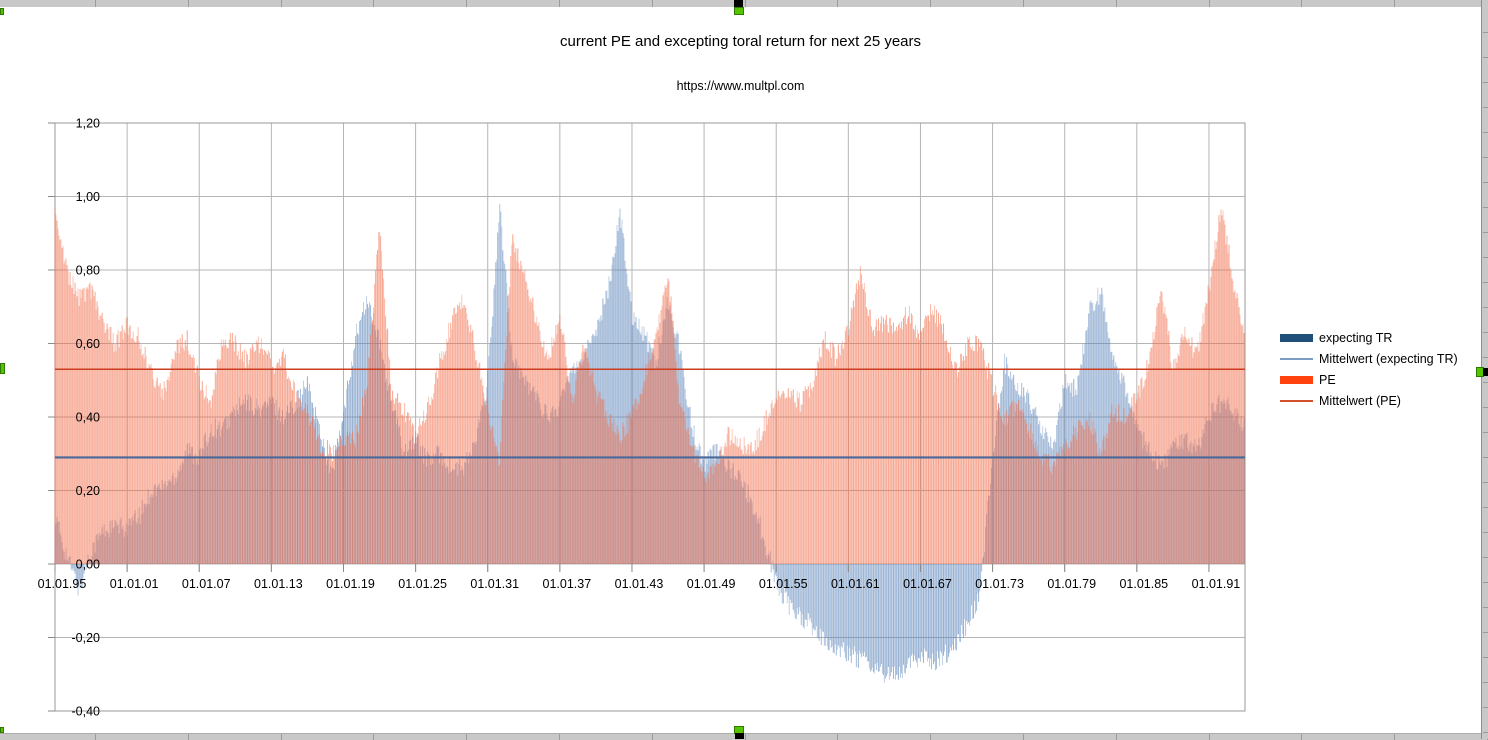 The image size is (1488, 740). Describe the element at coordinates (738, 3) in the screenshot. I see `selection-handle-top-center` at that location.